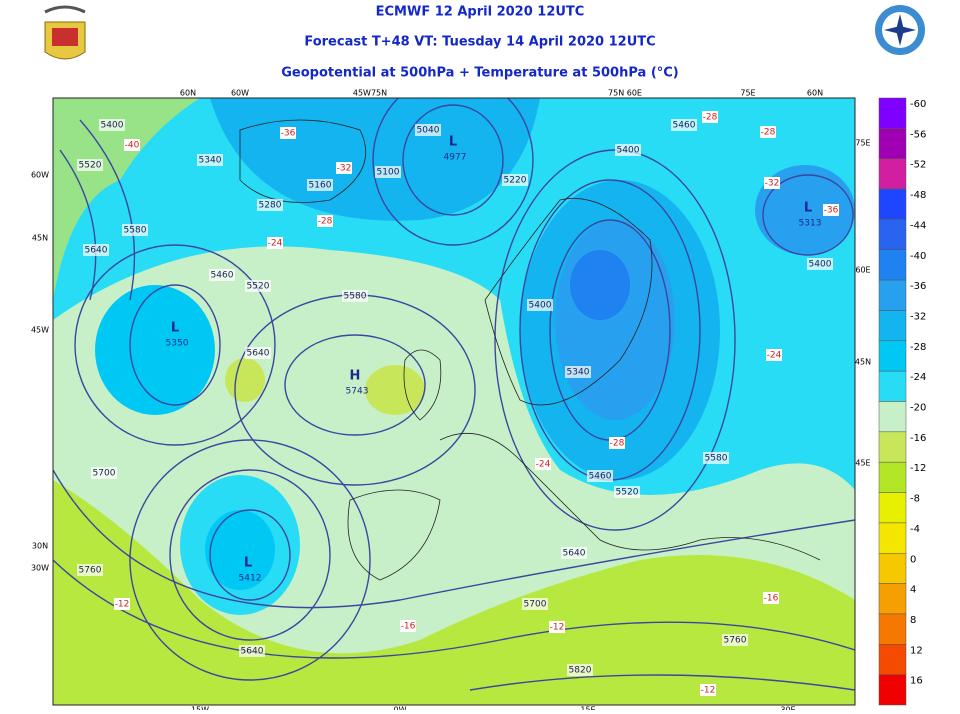  Describe the element at coordinates (40, 330) in the screenshot. I see `grid-label: 45W` at that location.